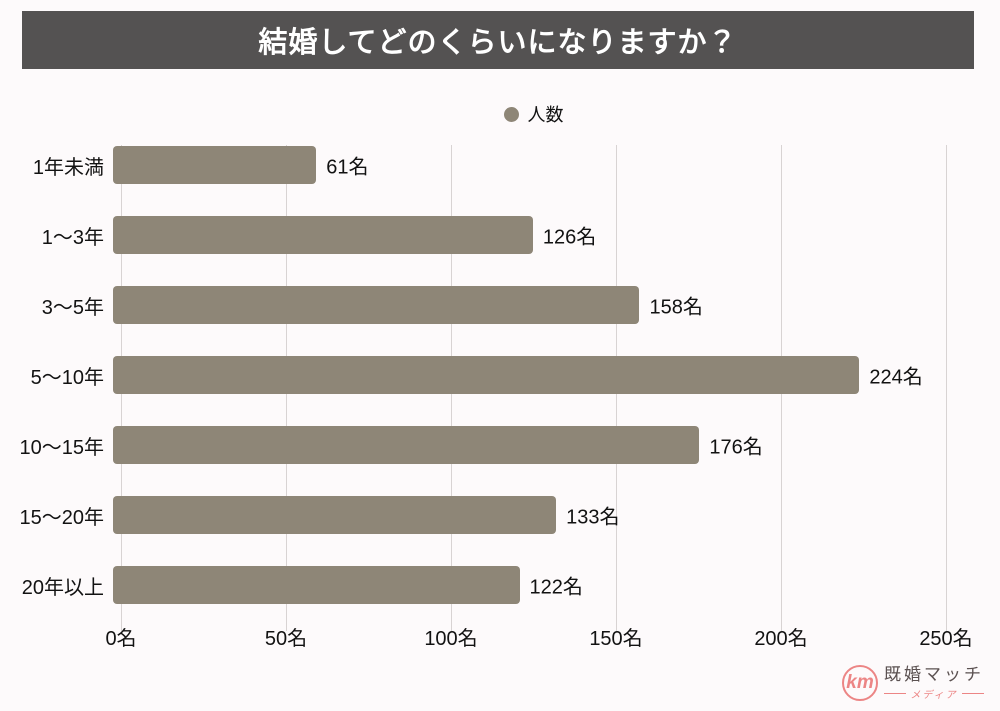  I want to click on category-label: 10〜15年, so click(62, 447).